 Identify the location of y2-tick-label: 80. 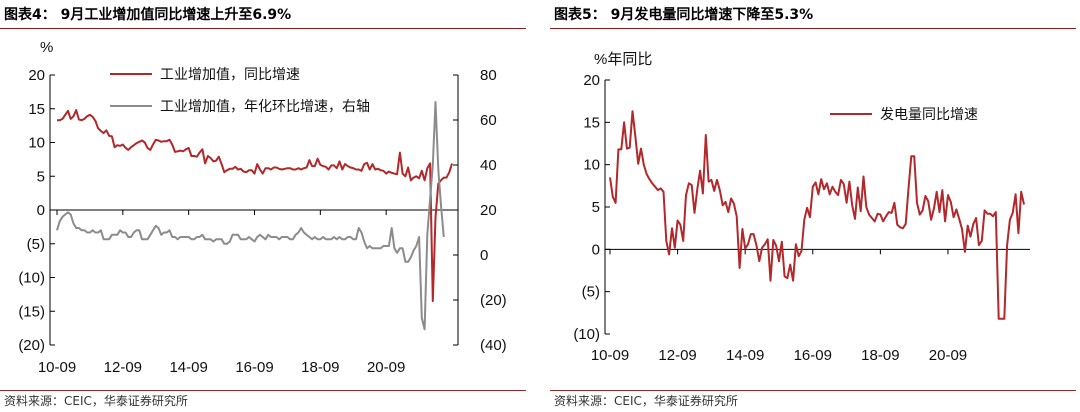
(488, 75).